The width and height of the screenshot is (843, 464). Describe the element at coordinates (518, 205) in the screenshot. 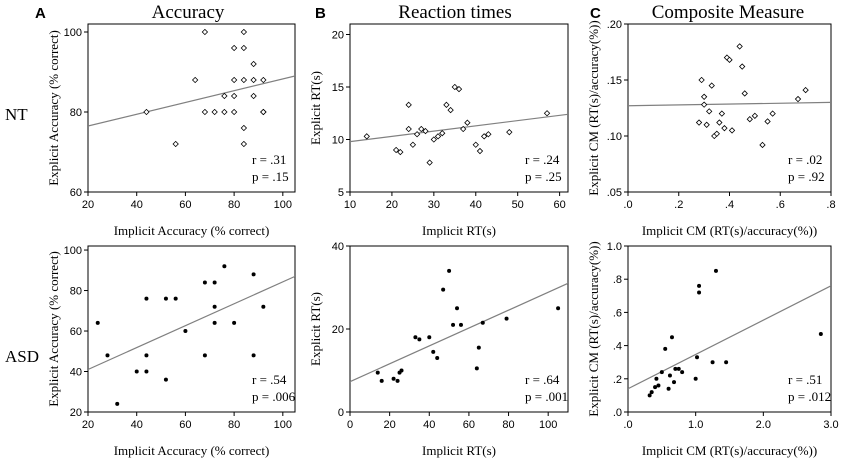

I see `x-tick-label: 50` at that location.